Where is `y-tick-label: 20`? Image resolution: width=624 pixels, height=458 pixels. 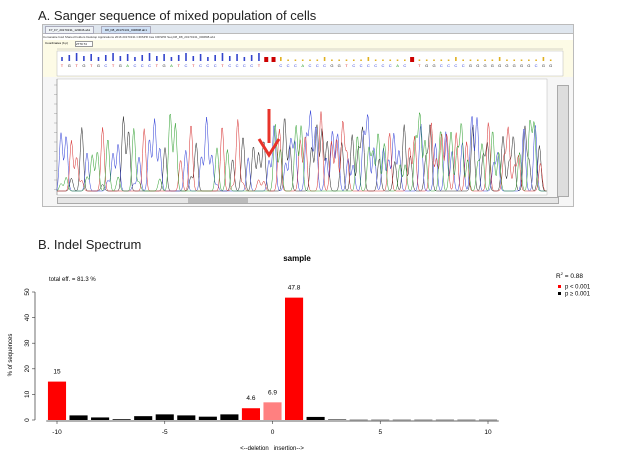 y-tick-label: 20 is located at coordinates (27, 369).